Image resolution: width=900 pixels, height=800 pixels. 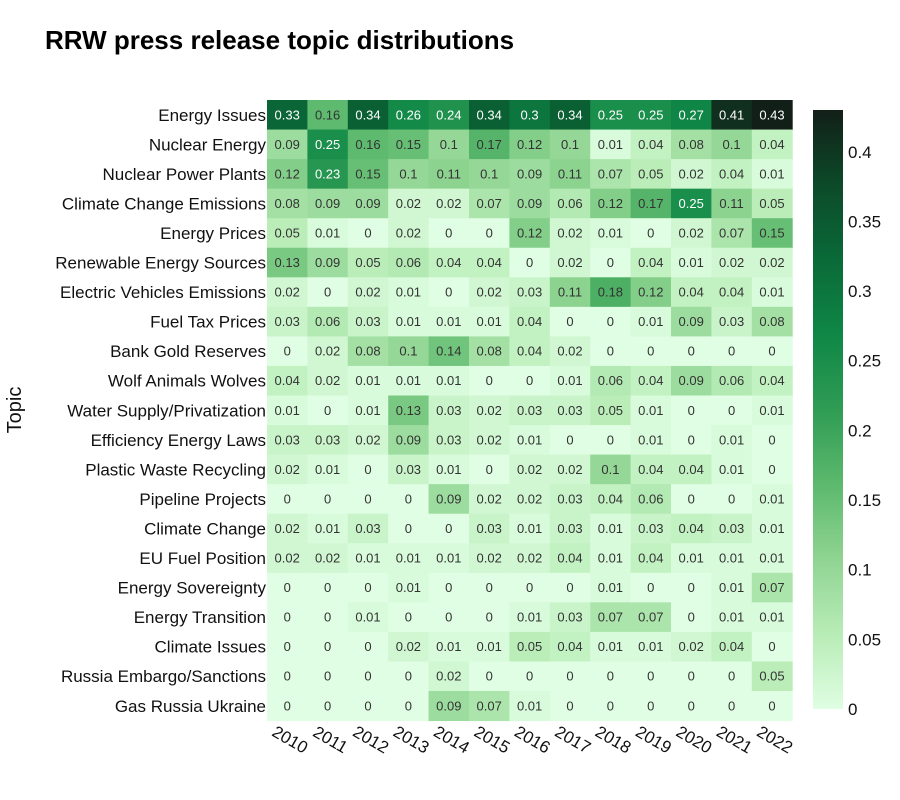 I want to click on col-label: 2013, so click(x=411, y=739).